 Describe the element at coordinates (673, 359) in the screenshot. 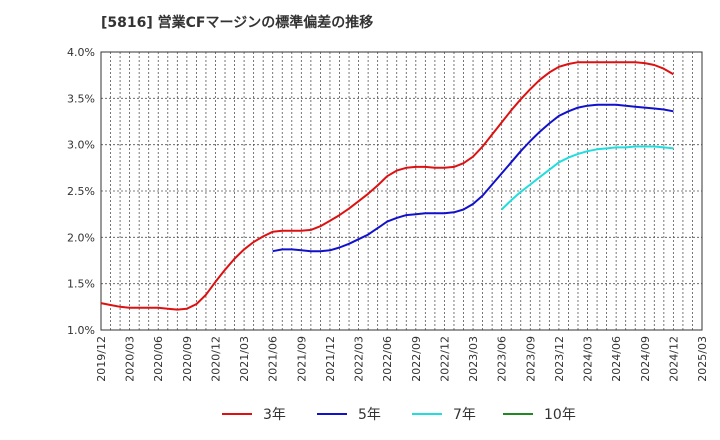

I see `x-tick-label: 2024/12` at that location.